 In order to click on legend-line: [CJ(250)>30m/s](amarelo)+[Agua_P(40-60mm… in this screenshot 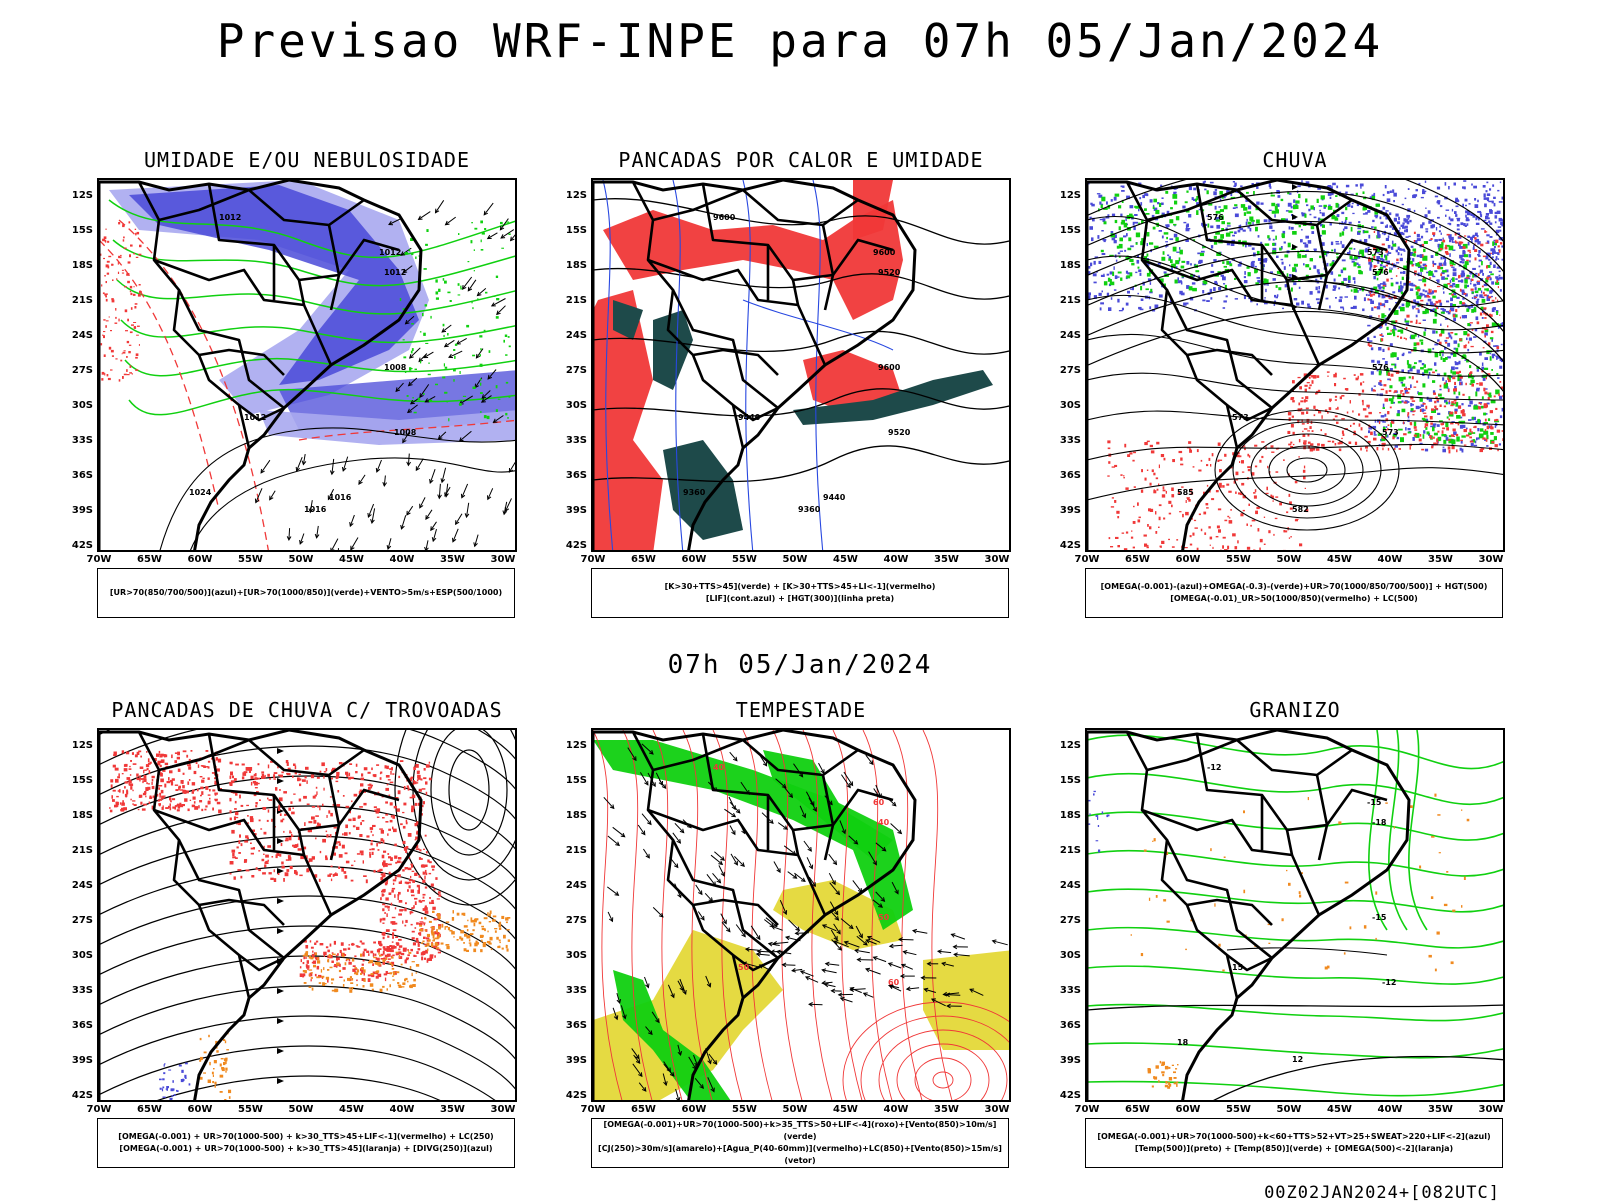, I will do `click(800, 1155)`.